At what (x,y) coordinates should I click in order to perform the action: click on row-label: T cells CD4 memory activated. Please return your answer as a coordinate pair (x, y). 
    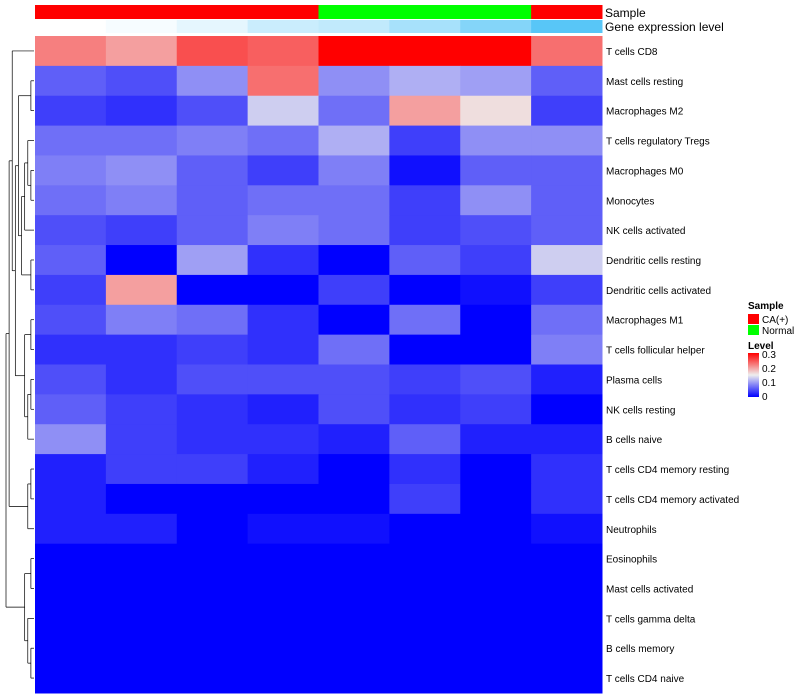
    Looking at the image, I should click on (672, 500).